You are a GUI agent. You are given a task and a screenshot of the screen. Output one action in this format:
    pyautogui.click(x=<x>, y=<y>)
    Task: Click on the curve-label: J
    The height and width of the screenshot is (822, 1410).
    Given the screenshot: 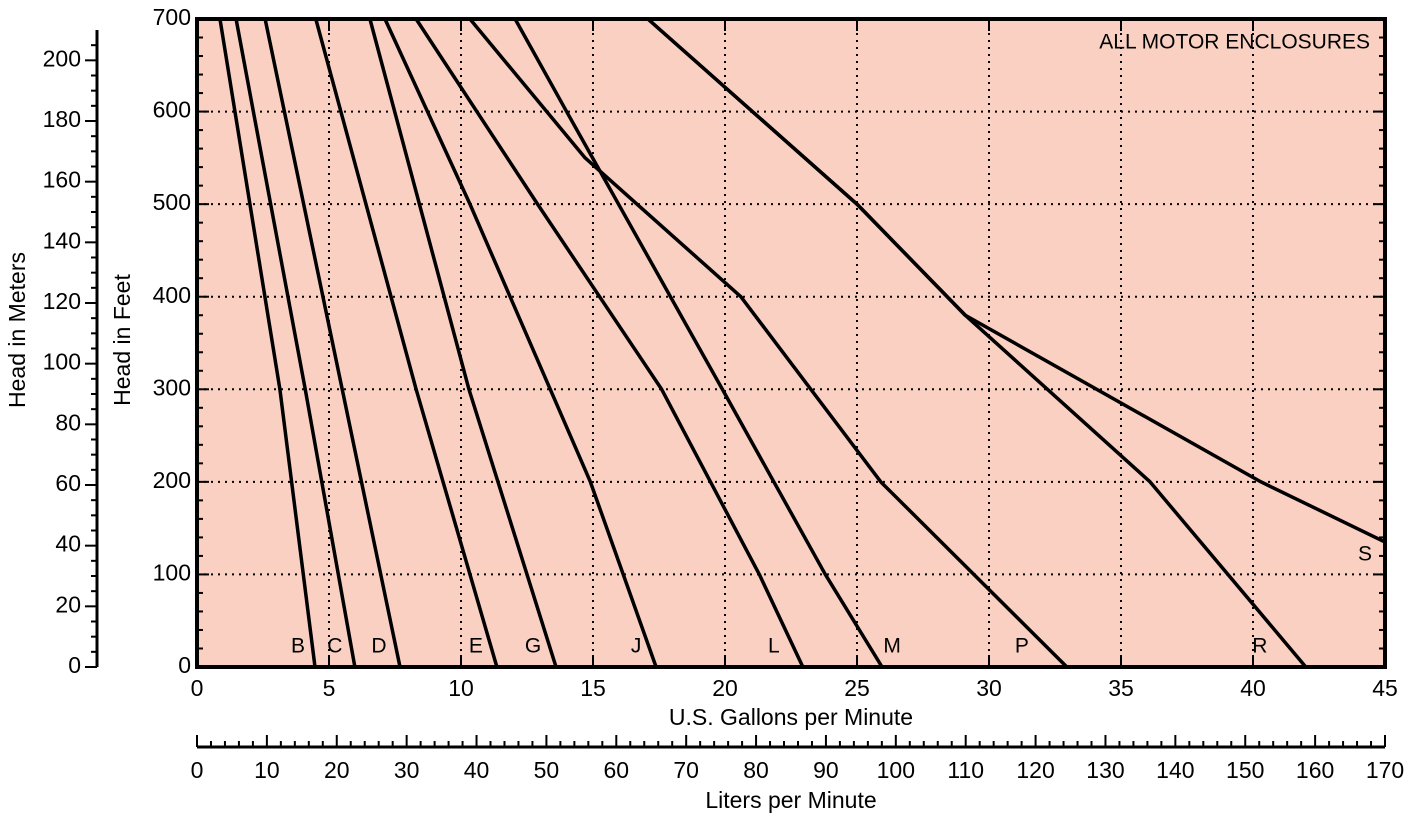 What is the action you would take?
    pyautogui.click(x=636, y=646)
    